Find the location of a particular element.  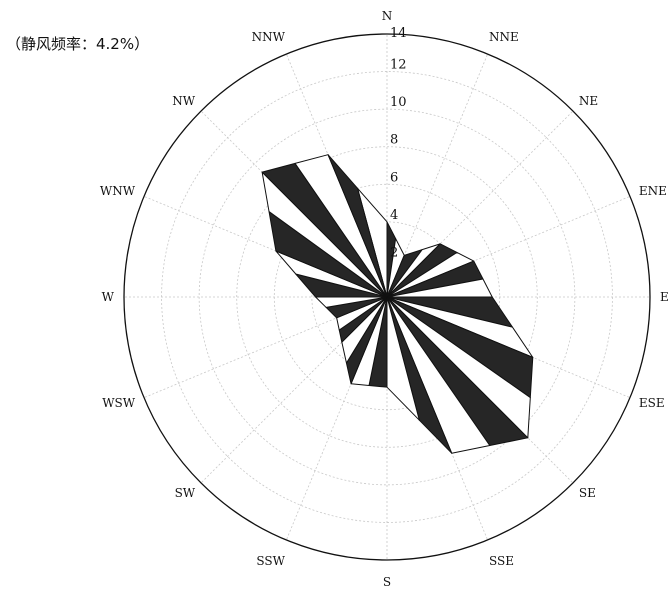

direction-label-sw: SW is located at coordinates (185, 493).